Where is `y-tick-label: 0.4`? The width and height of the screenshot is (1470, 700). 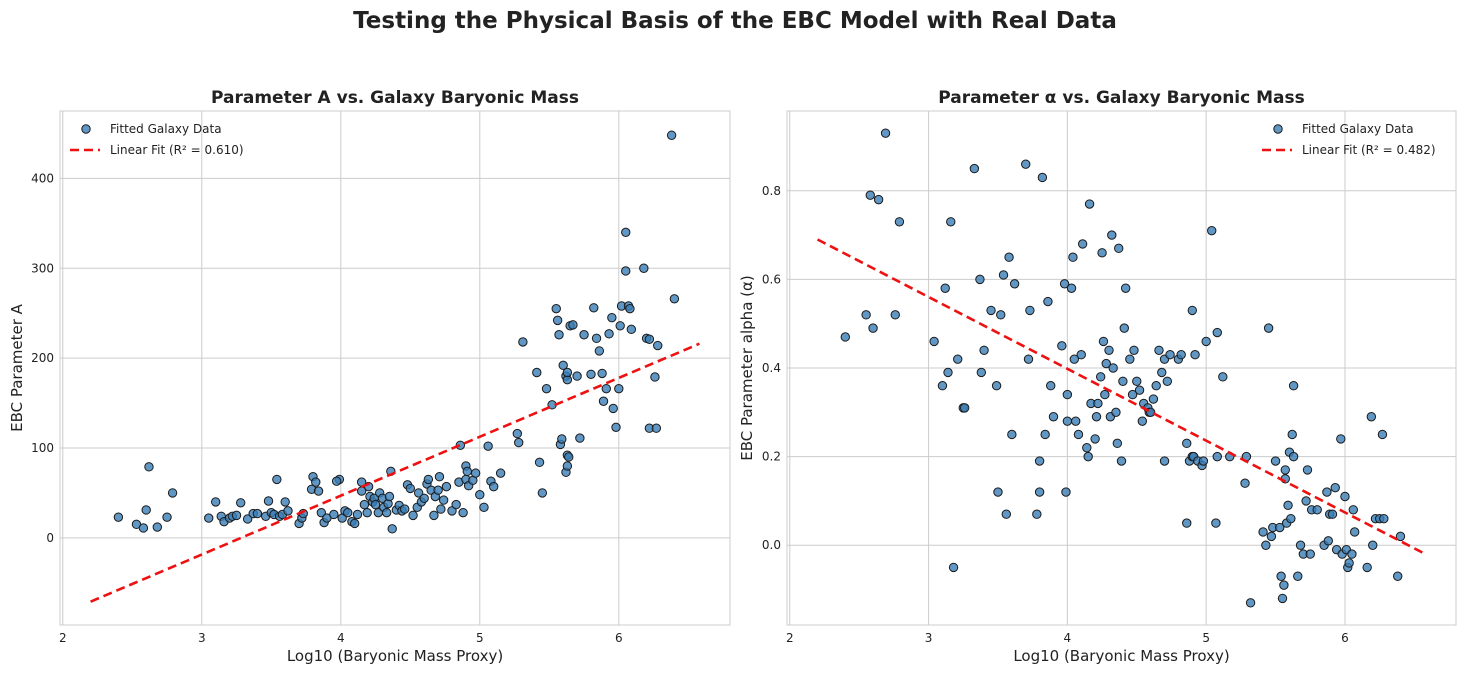 y-tick-label: 0.4 is located at coordinates (771, 368).